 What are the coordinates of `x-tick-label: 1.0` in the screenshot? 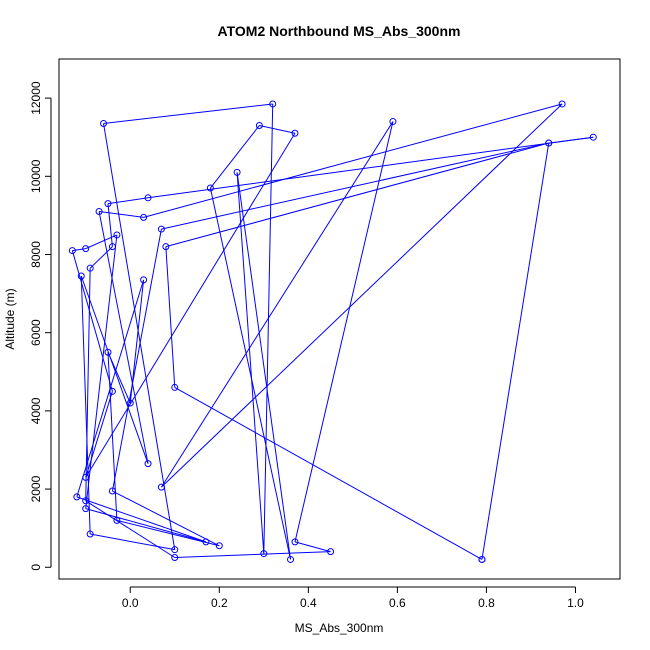 It's located at (575, 603).